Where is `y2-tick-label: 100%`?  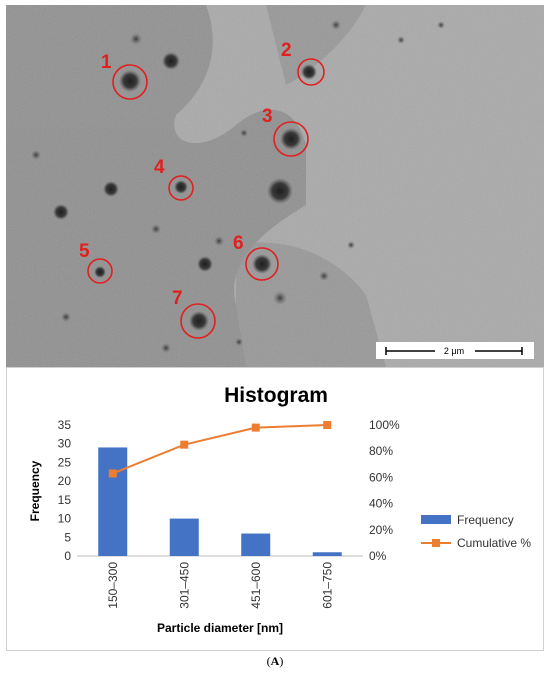
y2-tick-label: 100% is located at coordinates (384, 425).